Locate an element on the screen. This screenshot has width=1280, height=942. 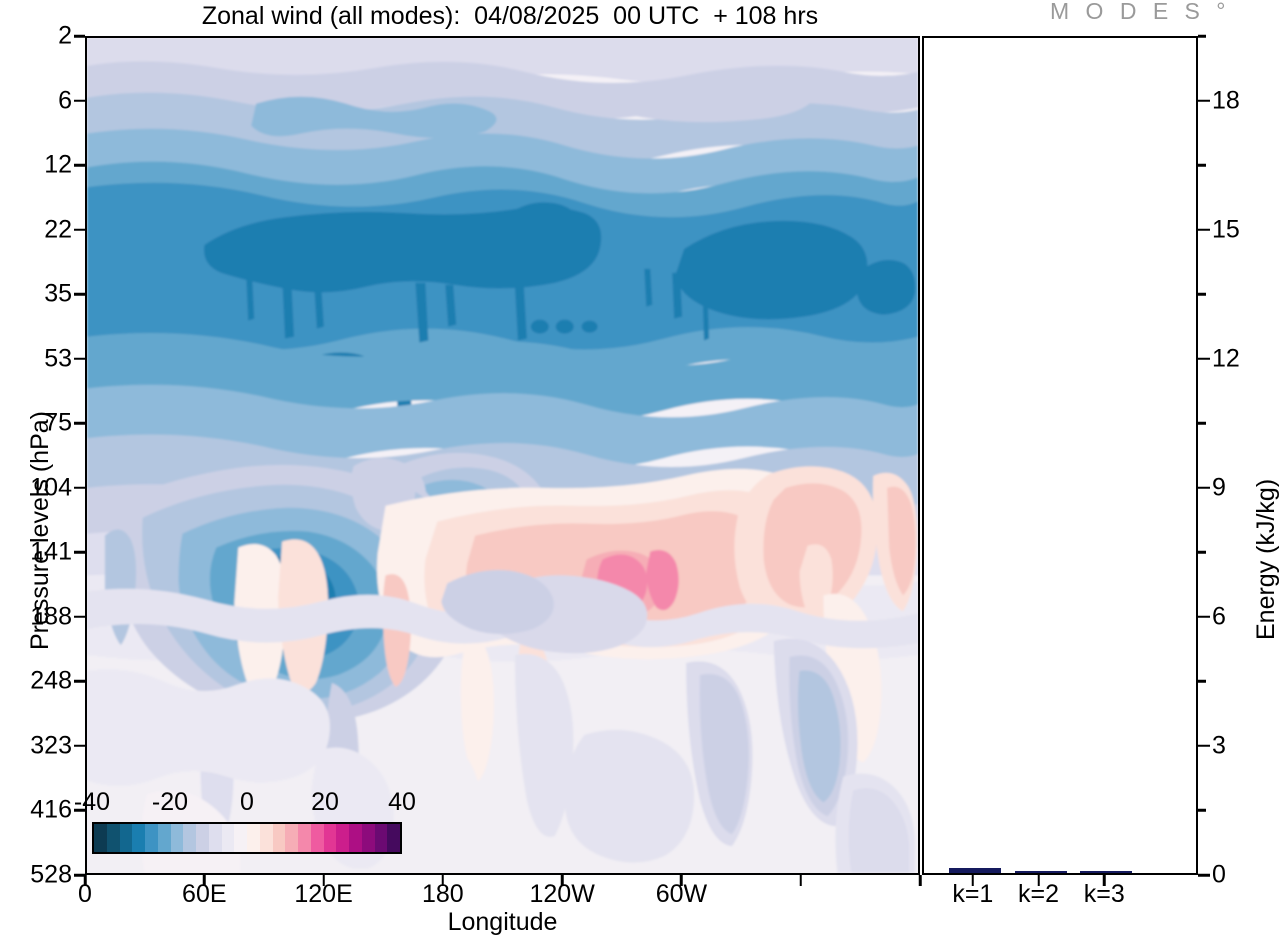
pressure-tick-label: 75 is located at coordinates (58, 422).